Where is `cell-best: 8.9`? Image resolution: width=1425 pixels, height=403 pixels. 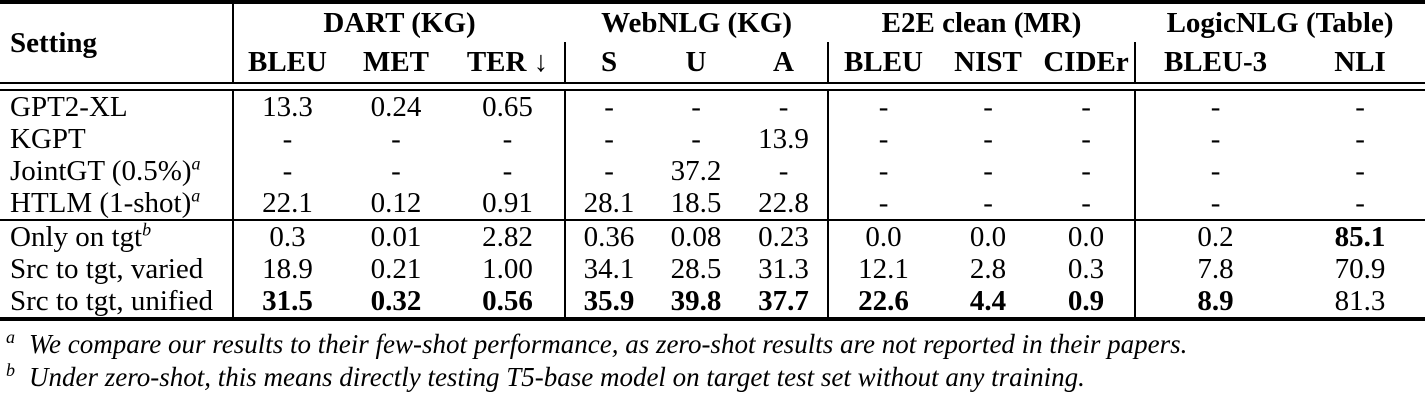 cell-best: 8.9 is located at coordinates (1215, 302).